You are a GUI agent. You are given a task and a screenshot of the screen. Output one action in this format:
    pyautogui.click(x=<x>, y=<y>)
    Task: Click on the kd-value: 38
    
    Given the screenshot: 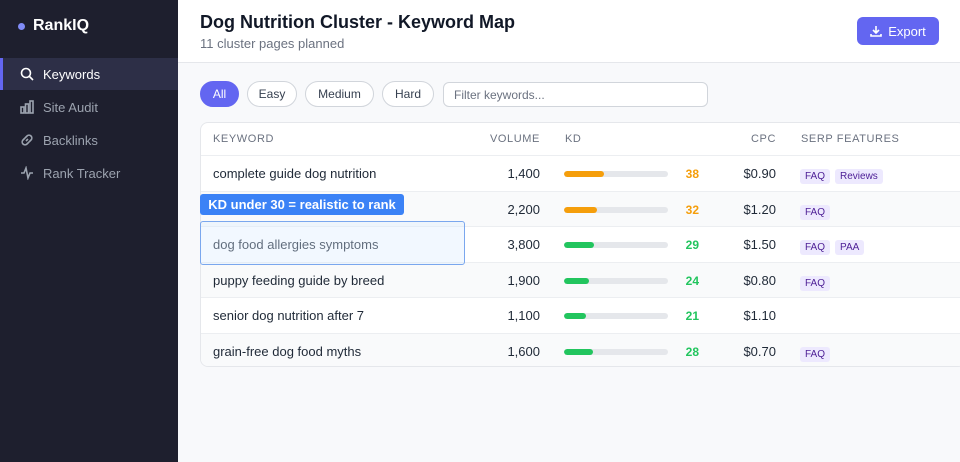 What is the action you would take?
    pyautogui.click(x=692, y=174)
    